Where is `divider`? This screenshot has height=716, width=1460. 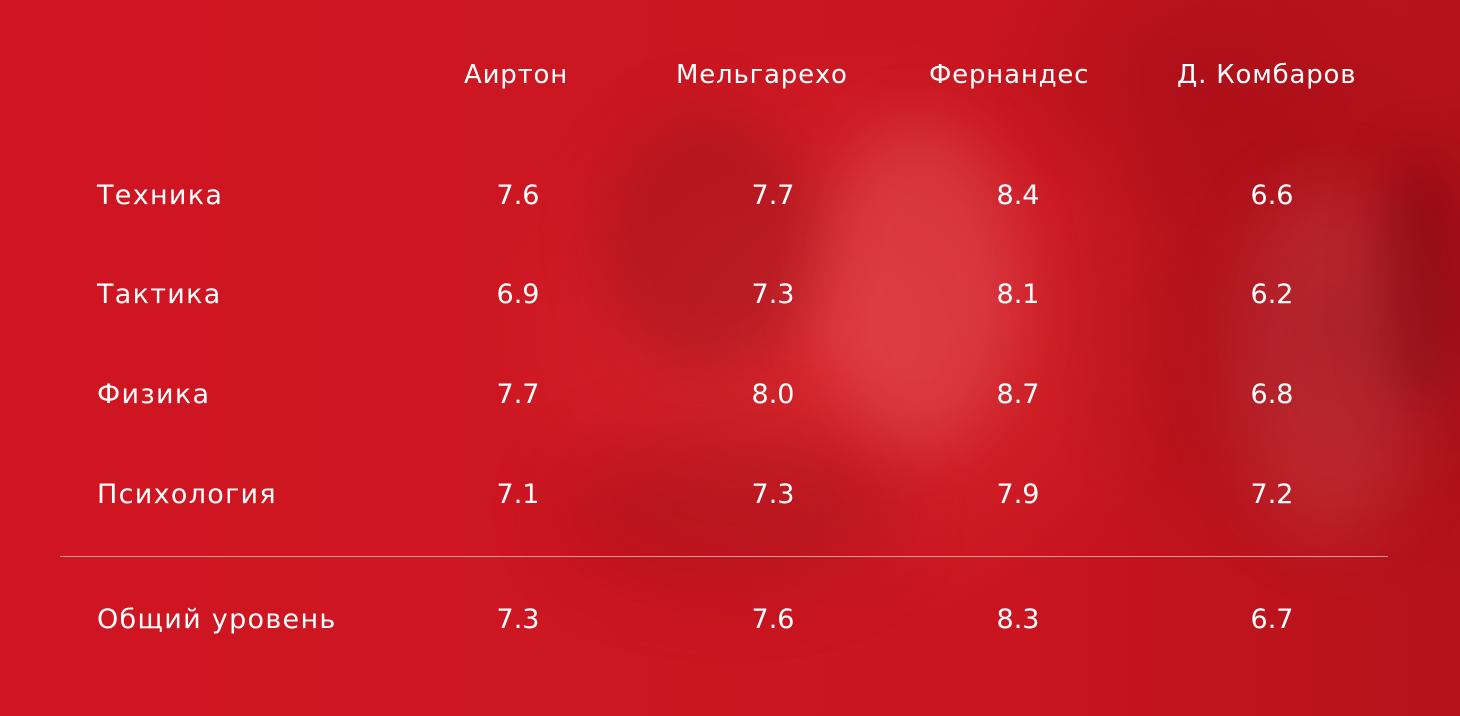 divider is located at coordinates (724, 556).